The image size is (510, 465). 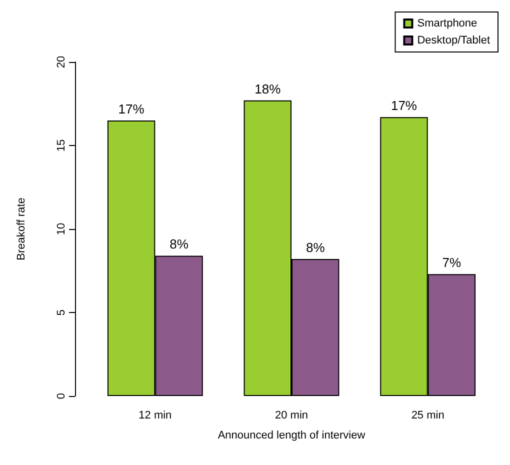 What do you see at coordinates (268, 88) in the screenshot?
I see `data-label: 18%` at bounding box center [268, 88].